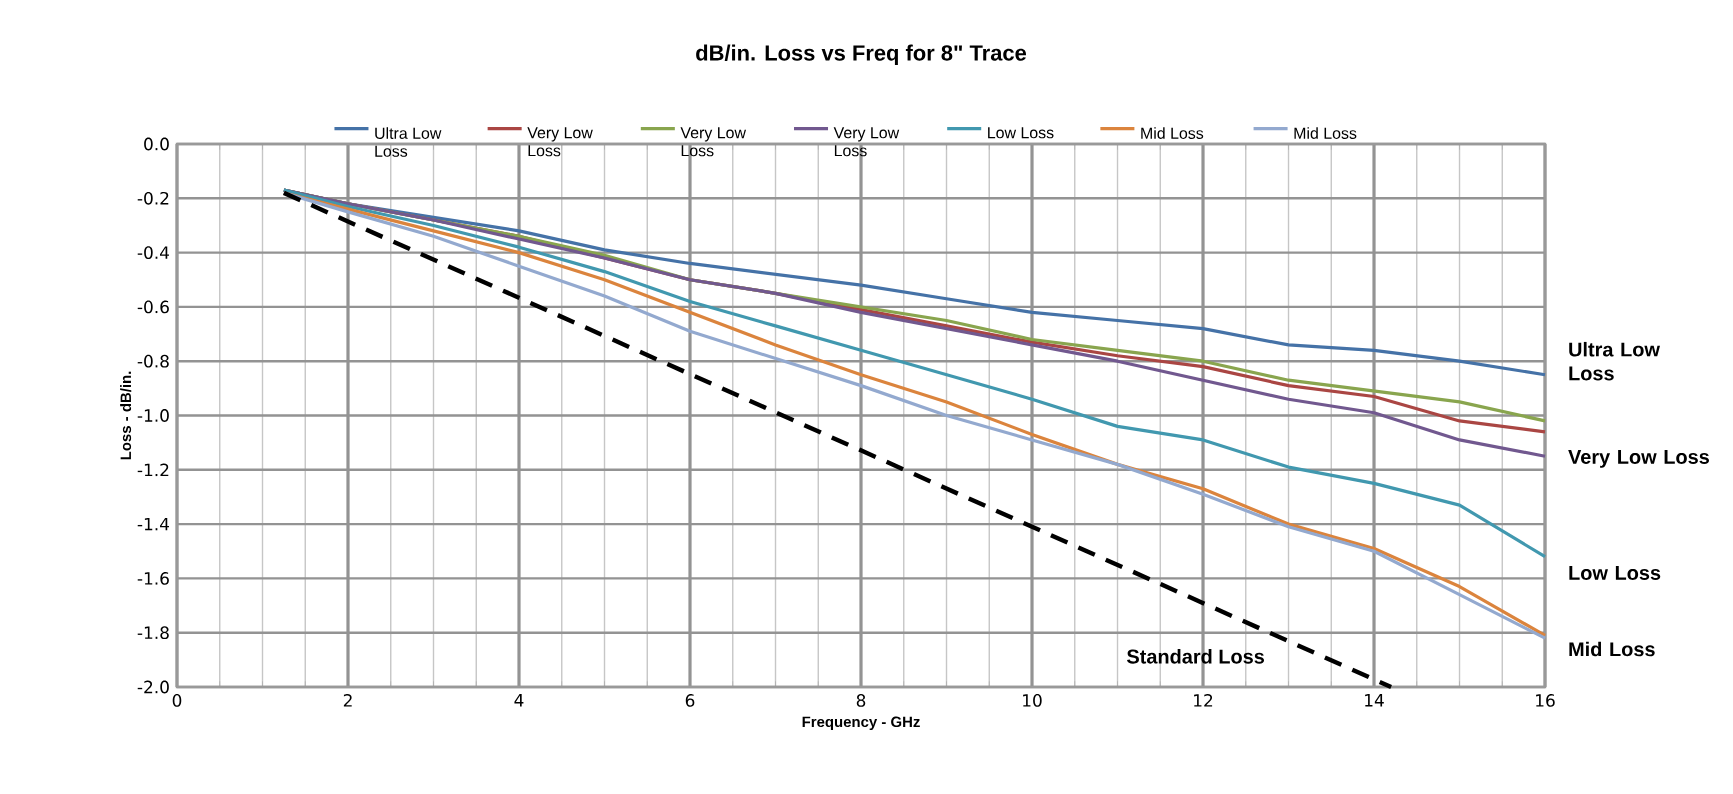  What do you see at coordinates (153, 633) in the screenshot?
I see `y-tick-label: -1.8` at bounding box center [153, 633].